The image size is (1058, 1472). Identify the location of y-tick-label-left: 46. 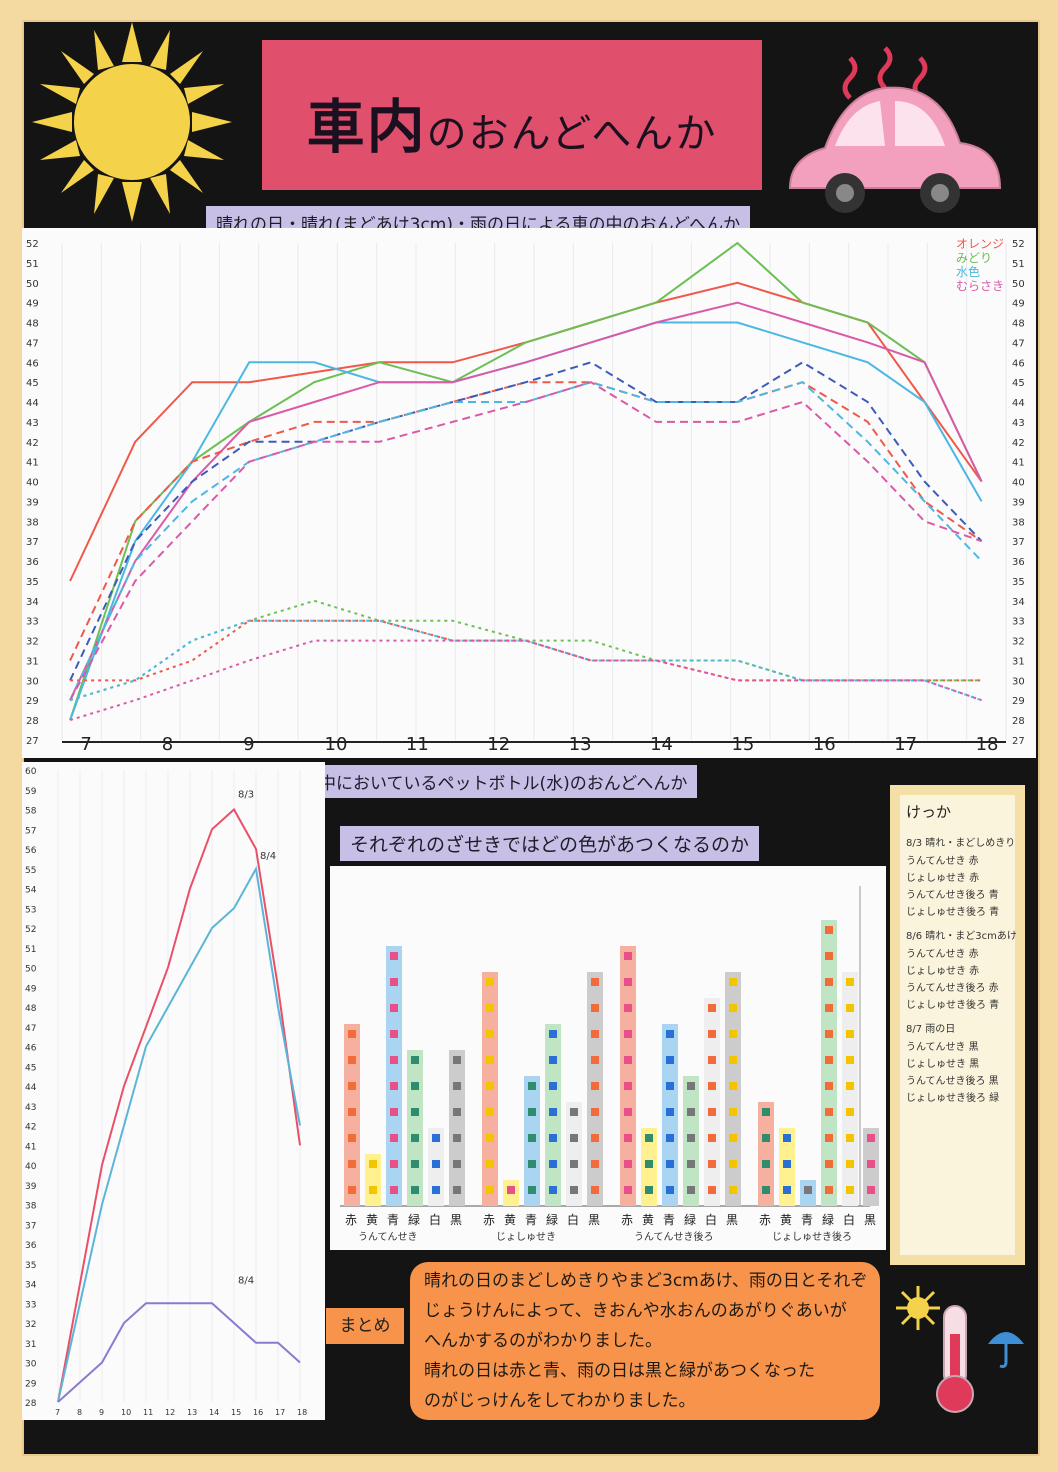
(32, 363).